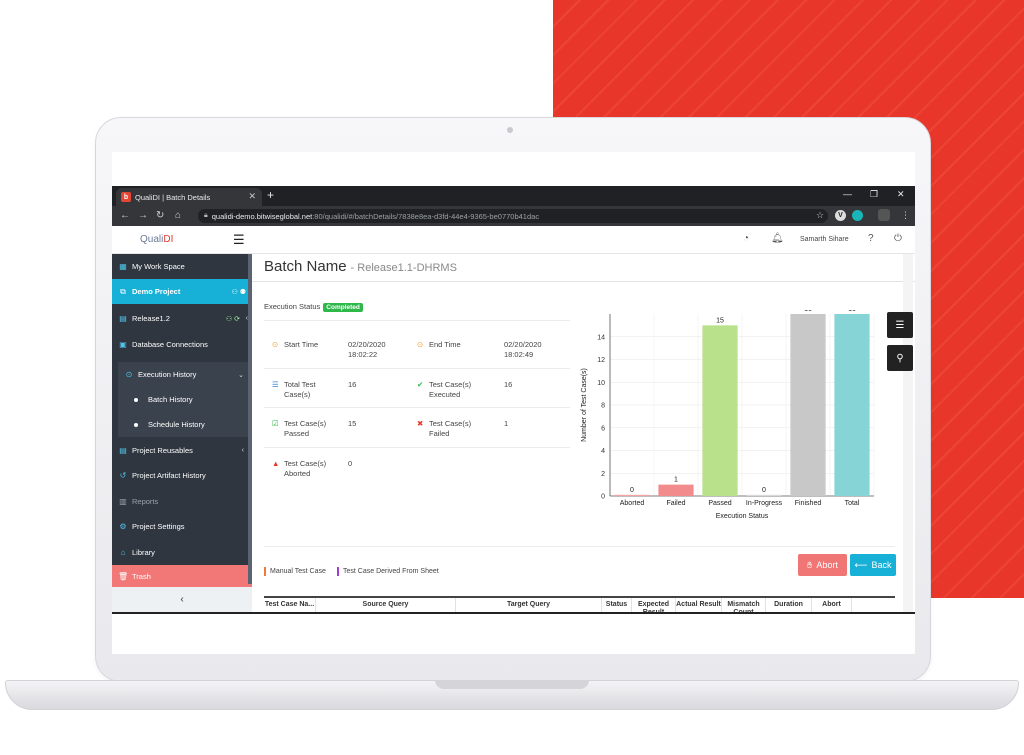  Describe the element at coordinates (506, 423) in the screenshot. I see `failed-value: 1` at that location.